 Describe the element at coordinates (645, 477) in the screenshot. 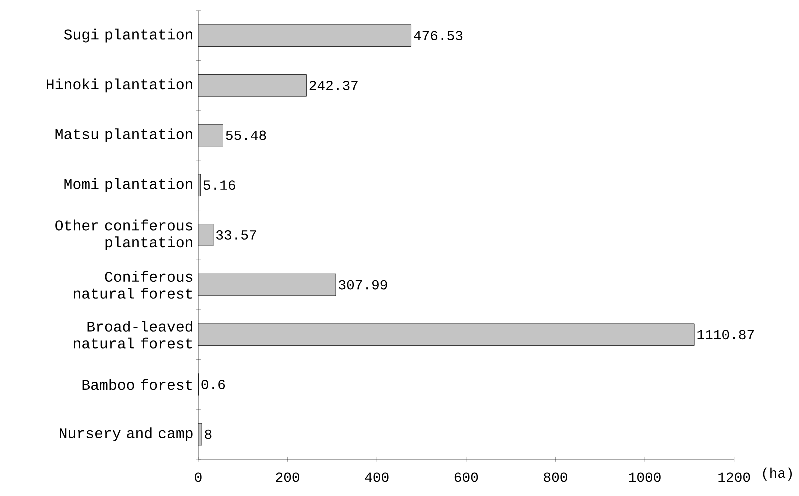

I see `x-tick-label: 1000` at that location.